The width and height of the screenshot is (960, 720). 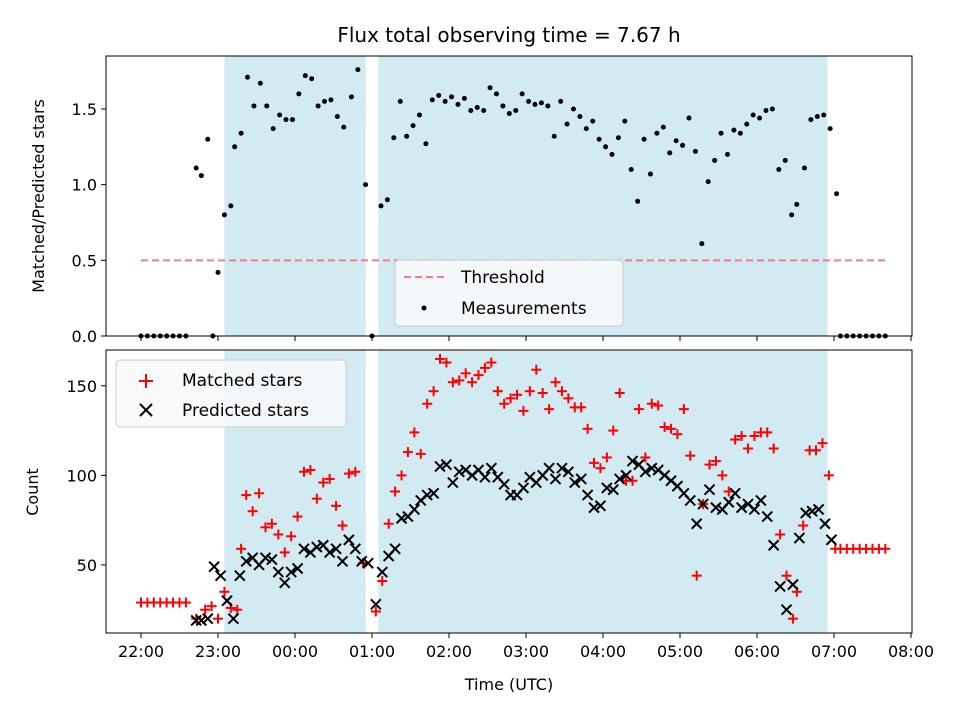 What do you see at coordinates (84, 109) in the screenshot?
I see `y-tick-label: 1.5` at bounding box center [84, 109].